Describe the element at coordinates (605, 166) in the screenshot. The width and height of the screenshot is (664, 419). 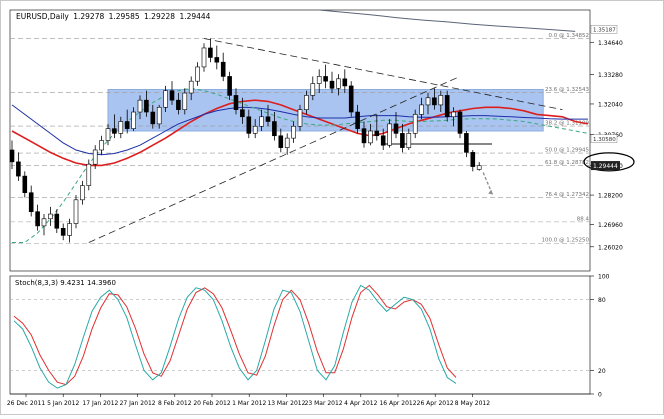
I see `current-price-tag` at that location.